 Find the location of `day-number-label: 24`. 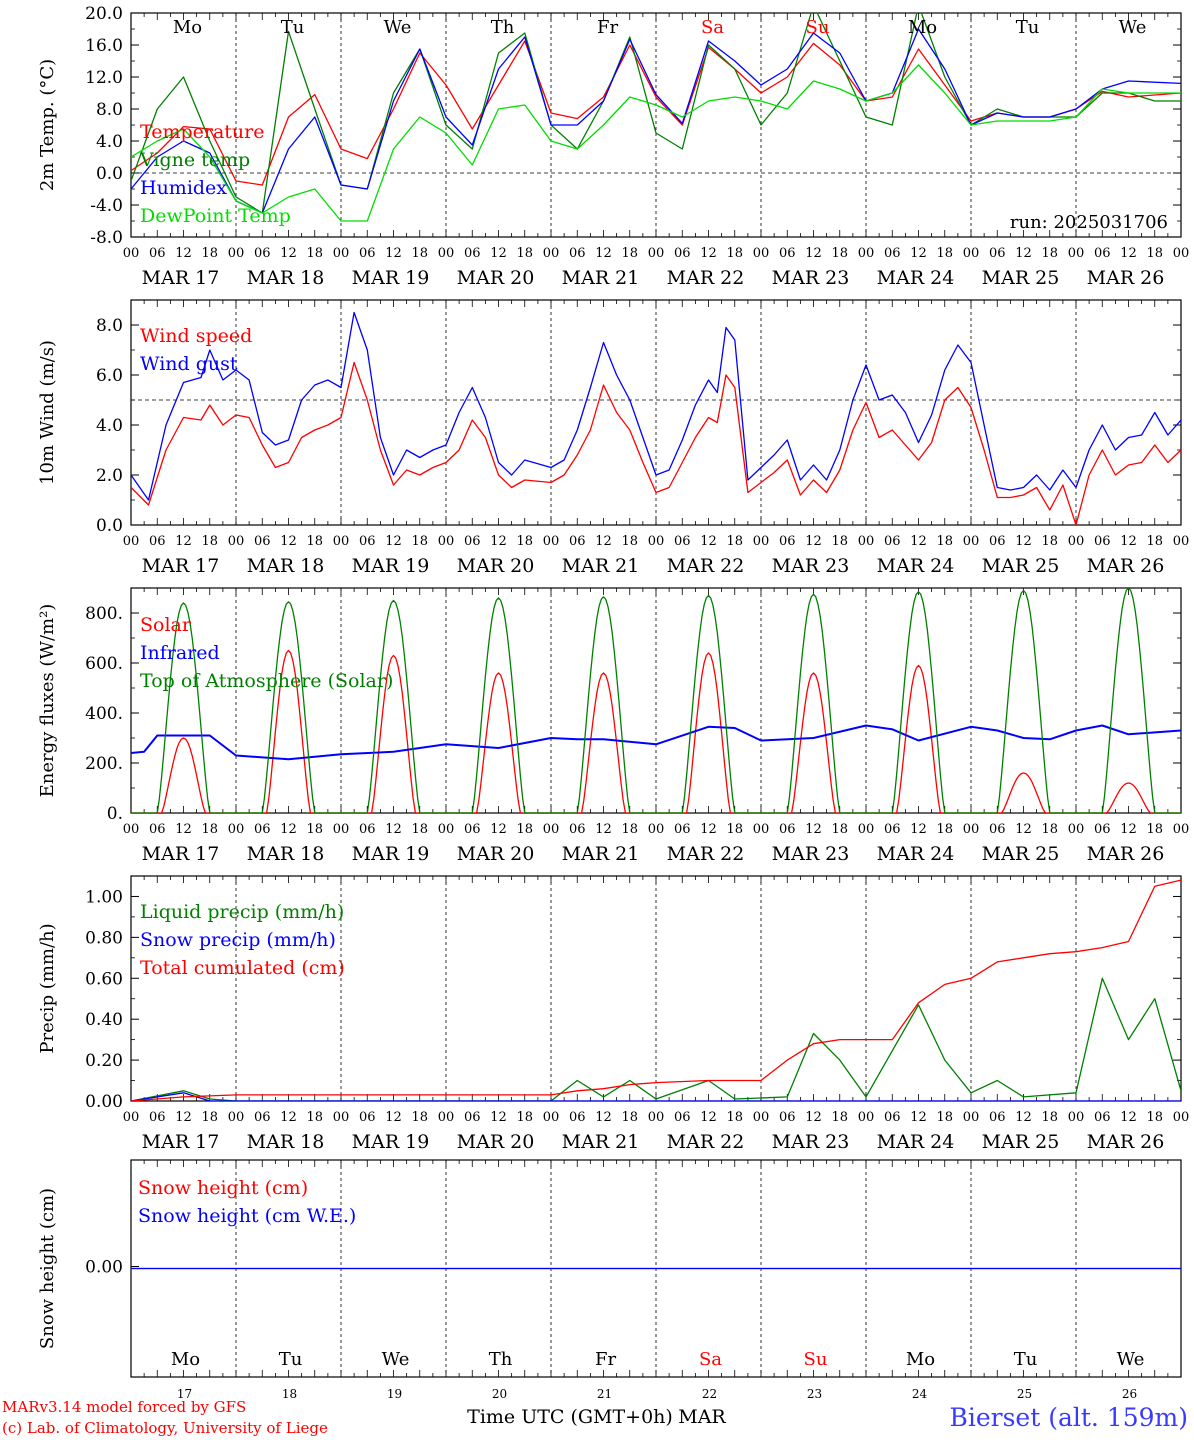

day-number-label: 24 is located at coordinates (920, 1394).